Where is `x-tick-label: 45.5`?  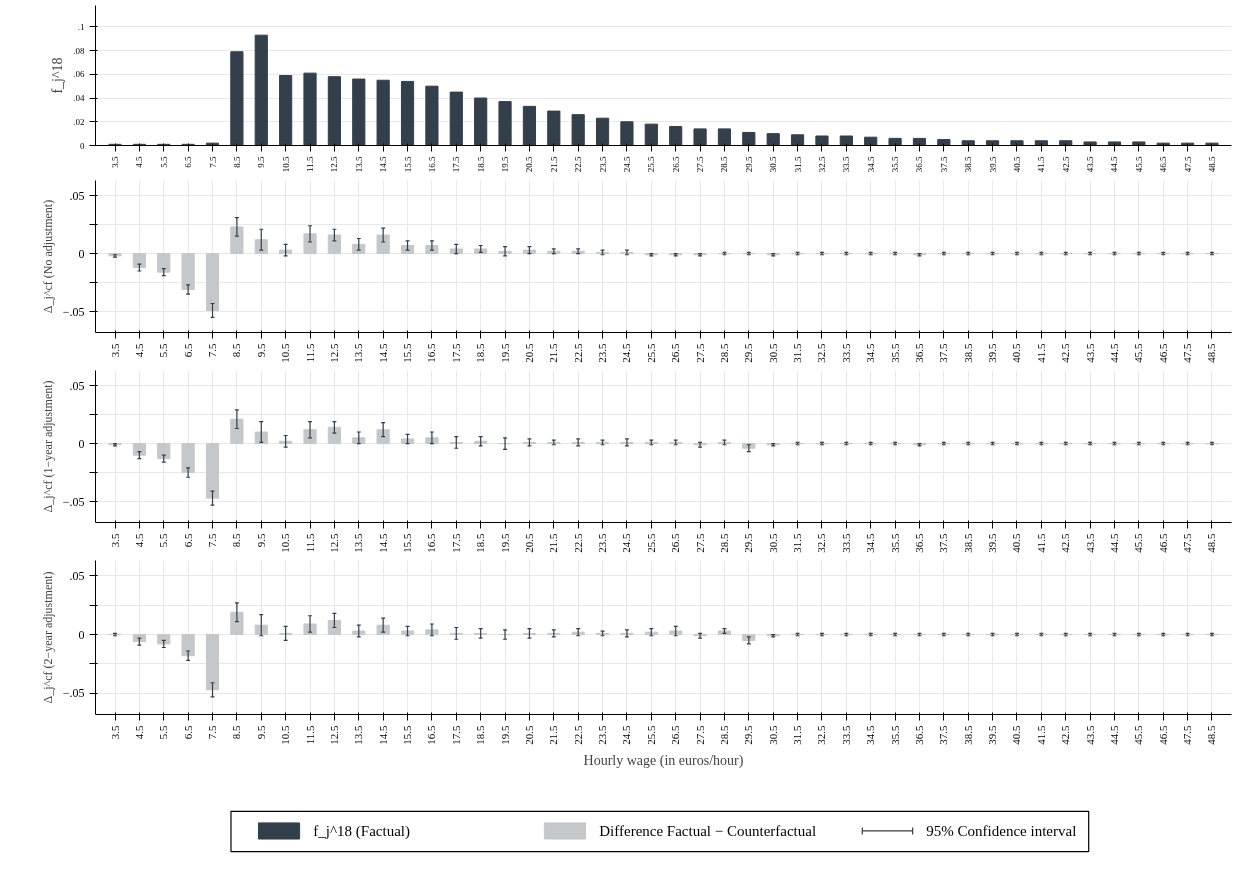 x-tick-label: 45.5 is located at coordinates (1138, 543).